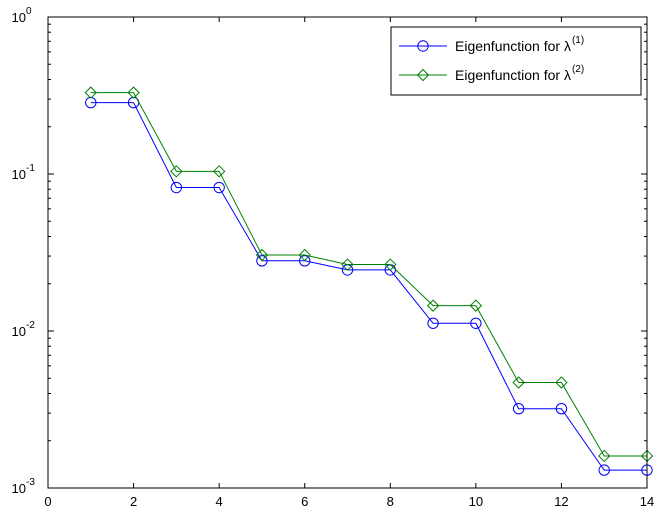  I want to click on legend-entry: Eigenfunction for λ (1), so click(491, 44).